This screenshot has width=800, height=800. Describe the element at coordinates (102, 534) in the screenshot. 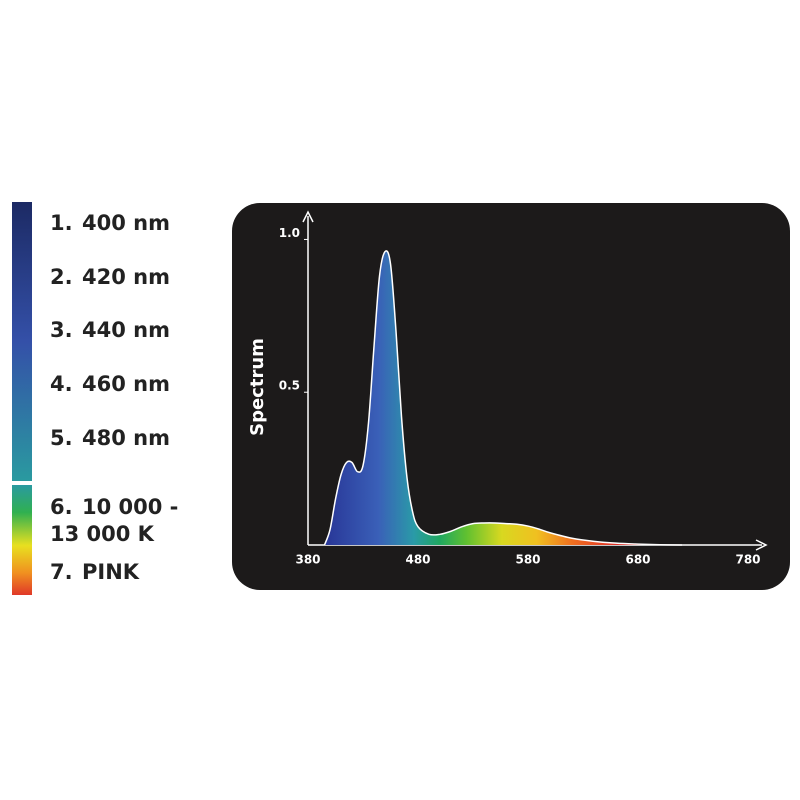

I see `key-label: 13 000 K` at that location.